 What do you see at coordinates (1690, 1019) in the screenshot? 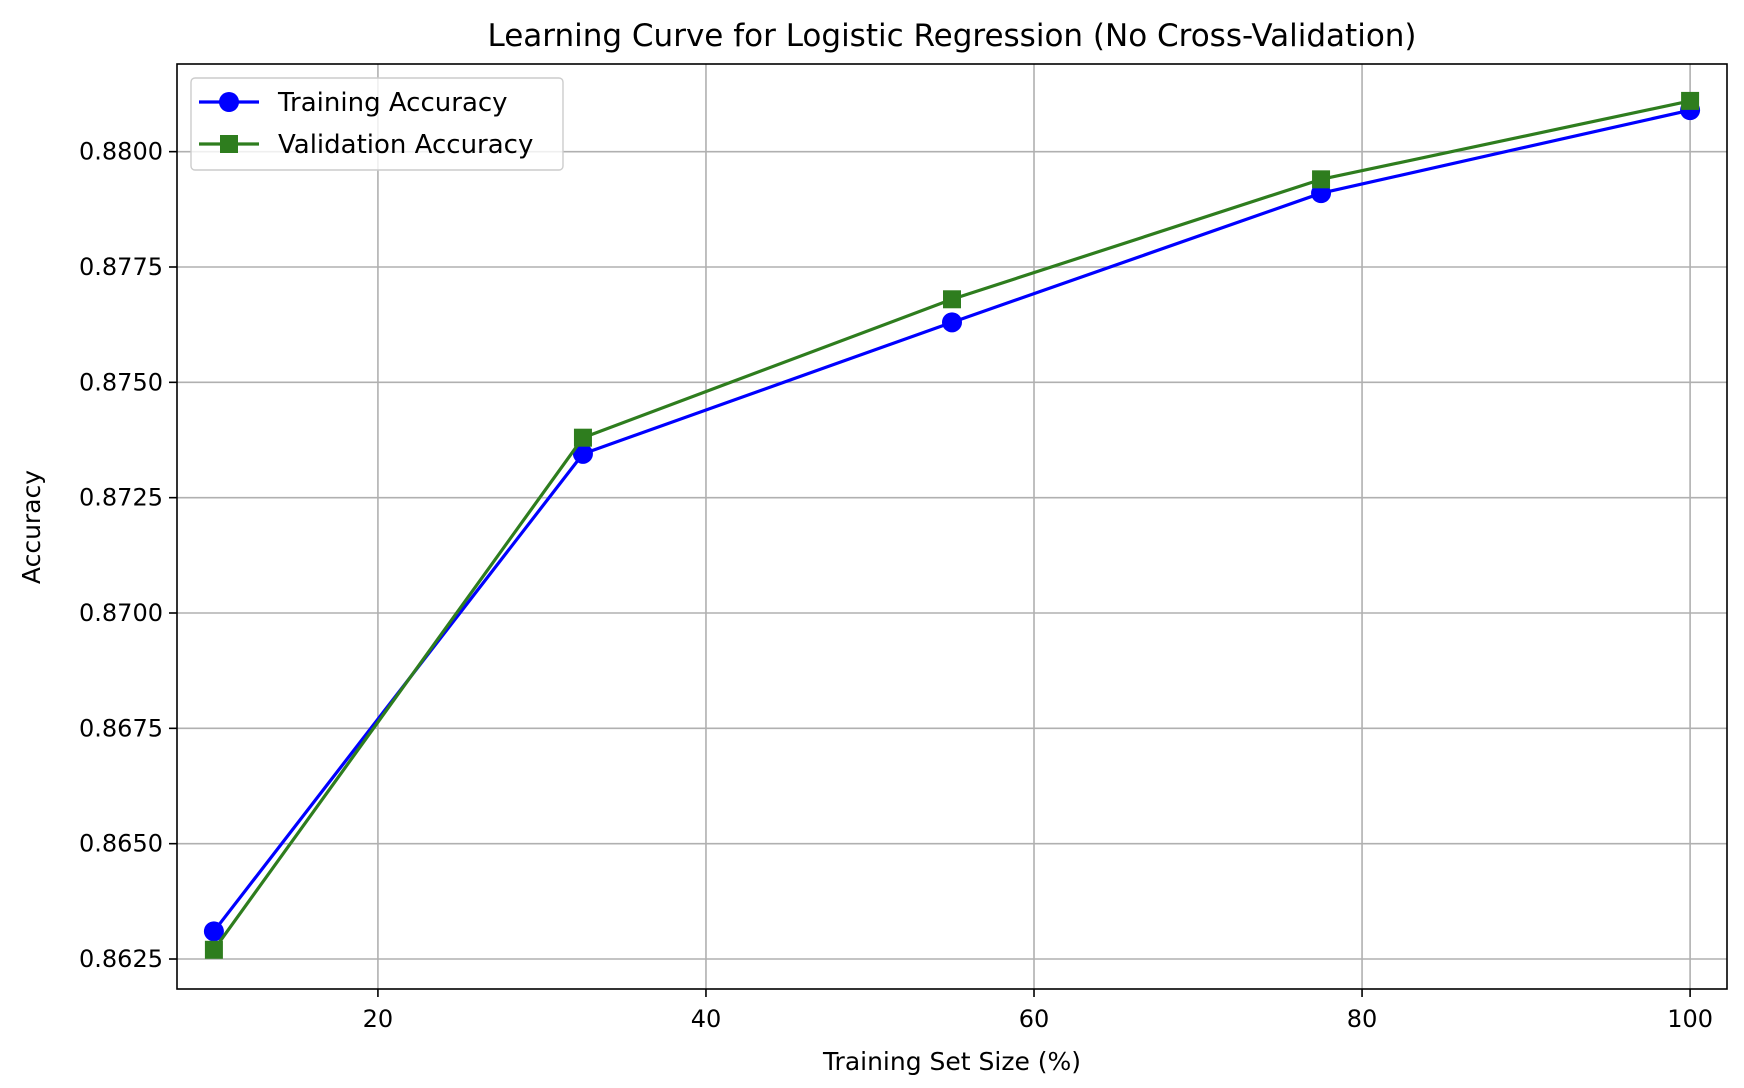
I see `x-tick-label: 100` at bounding box center [1690, 1019].